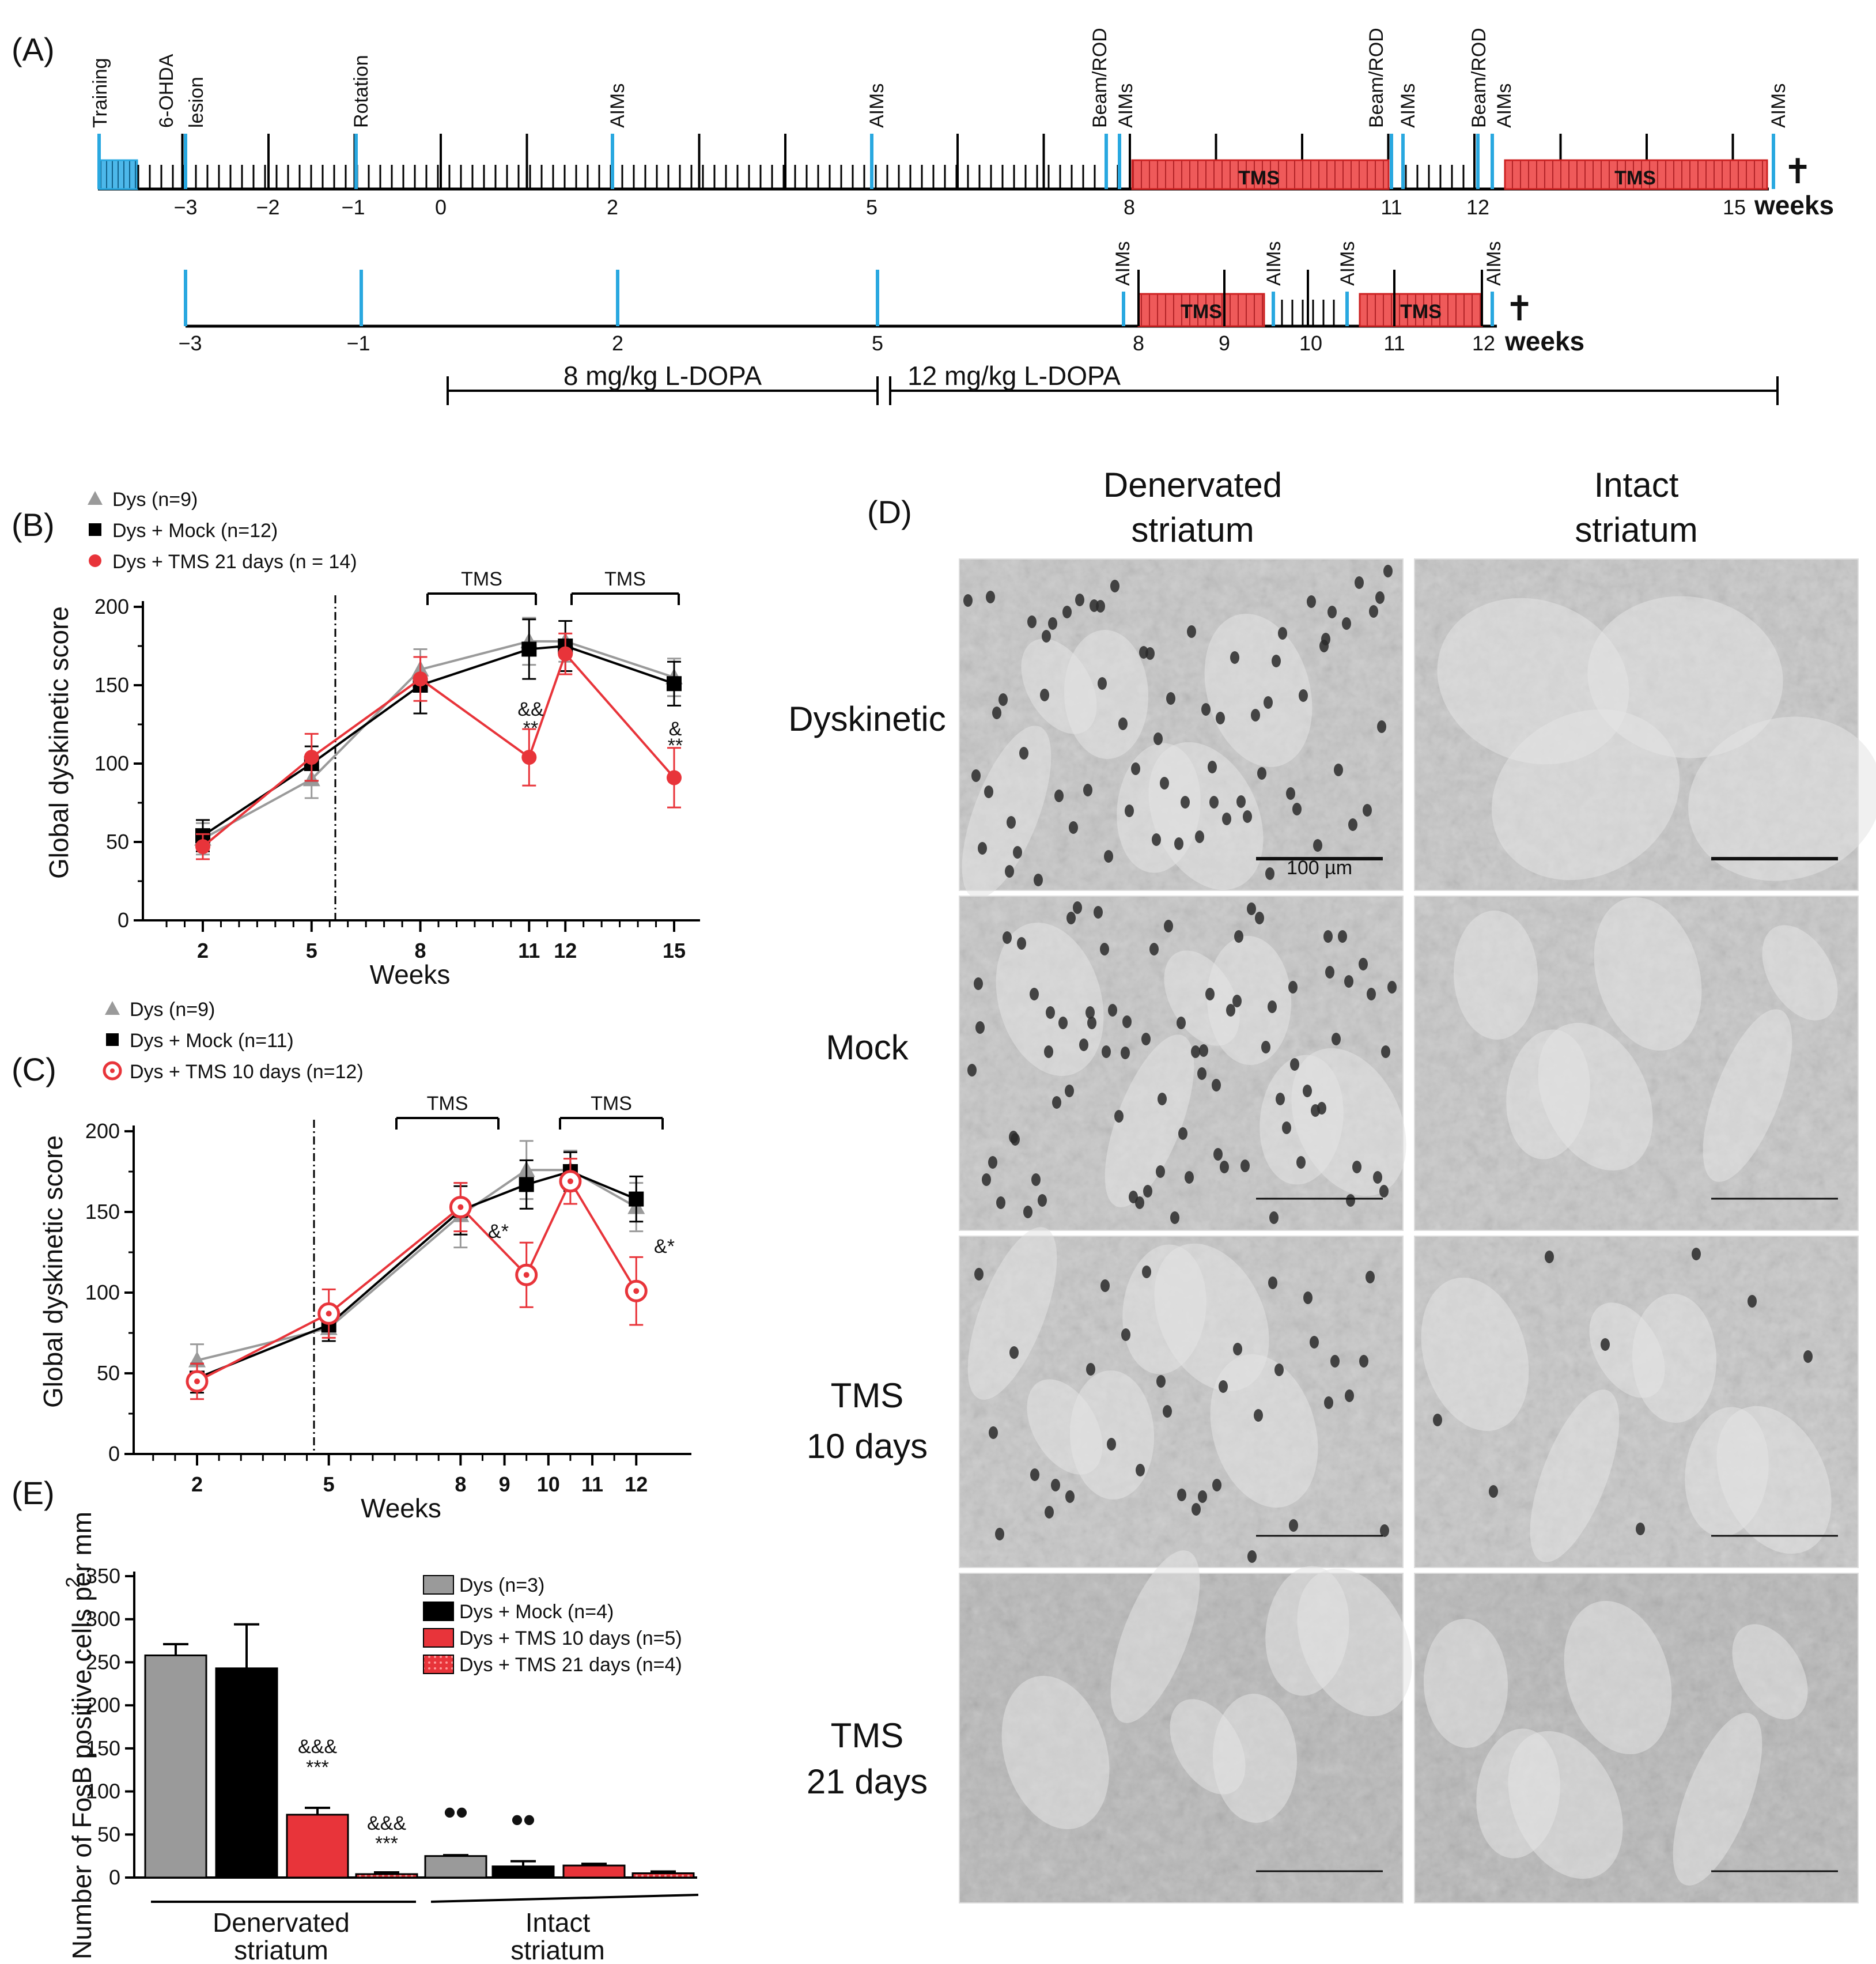 This screenshot has width=1876, height=1964. Describe the element at coordinates (558, 1922) in the screenshot. I see `group-label: Intact` at that location.